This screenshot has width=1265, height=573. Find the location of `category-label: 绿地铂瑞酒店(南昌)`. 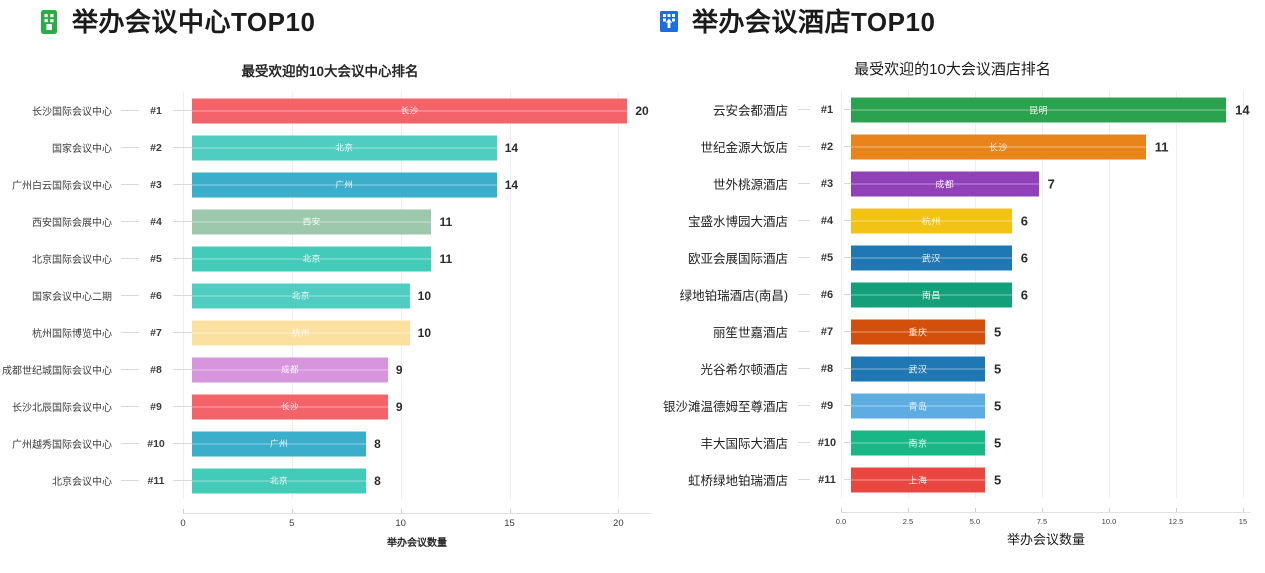

category-label: 绿地铂瑞酒店(南昌) is located at coordinates (733, 296).